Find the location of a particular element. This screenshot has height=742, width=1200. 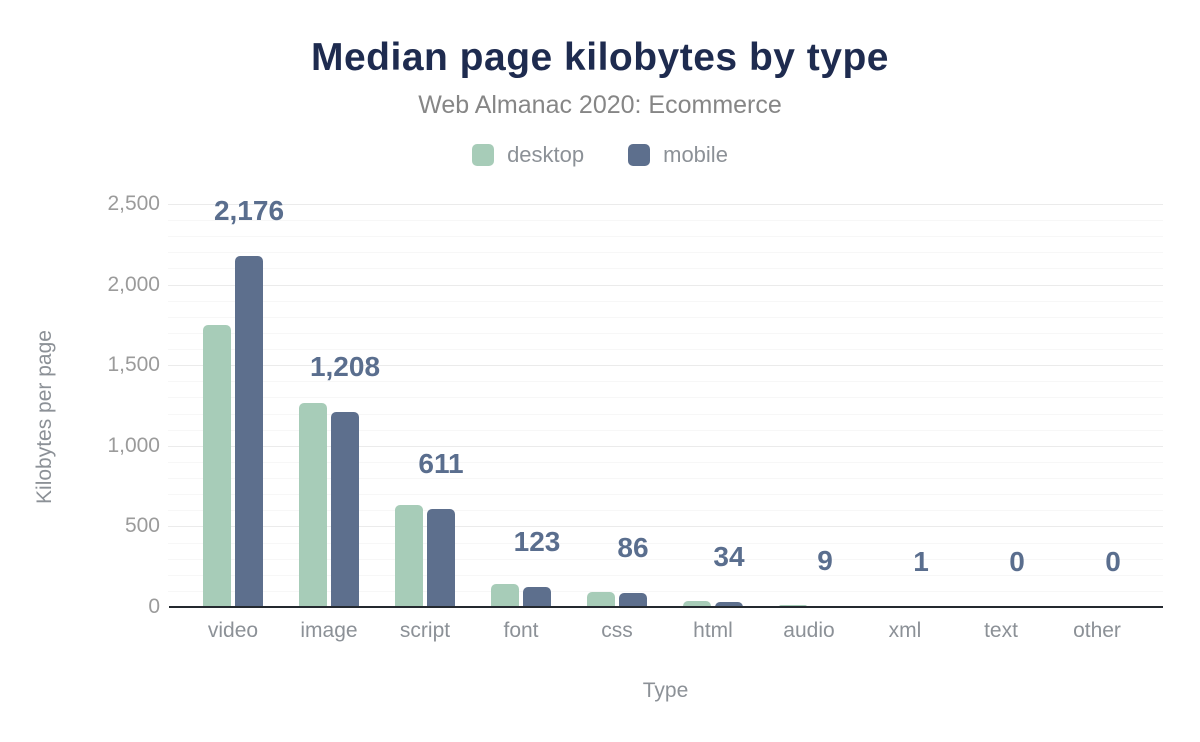

y-tick-label: 2,000 is located at coordinates (133, 284).